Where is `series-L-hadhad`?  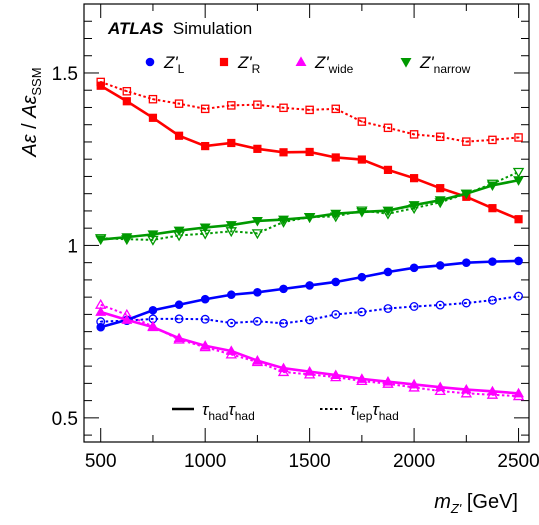
series-L-hadhad is located at coordinates (309, 294).